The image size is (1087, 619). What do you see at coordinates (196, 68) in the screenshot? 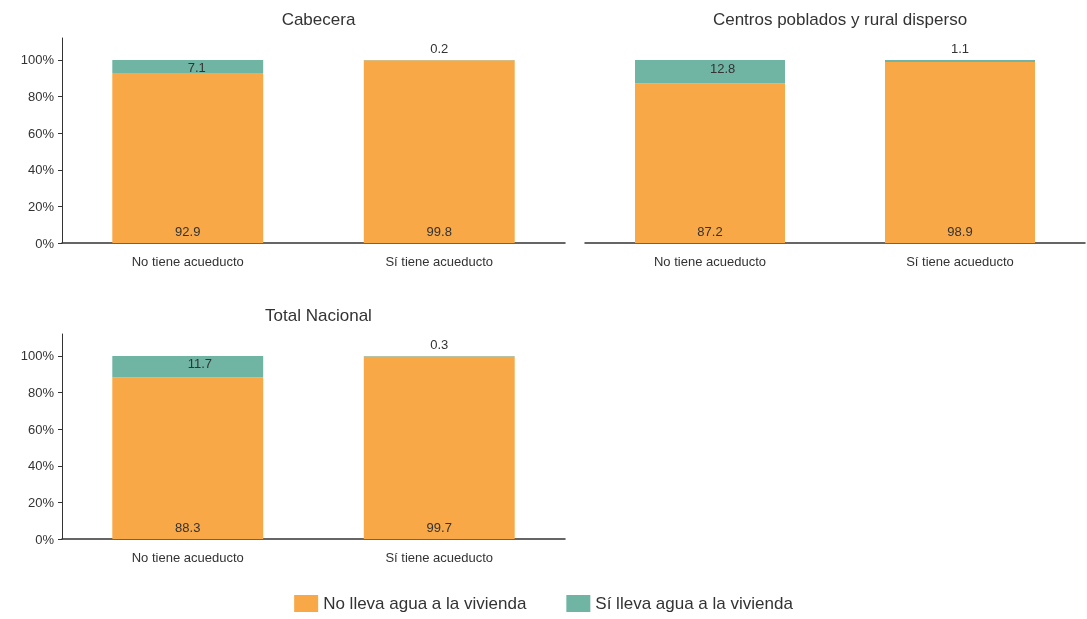
I see `data-label: 7.1` at bounding box center [196, 68].